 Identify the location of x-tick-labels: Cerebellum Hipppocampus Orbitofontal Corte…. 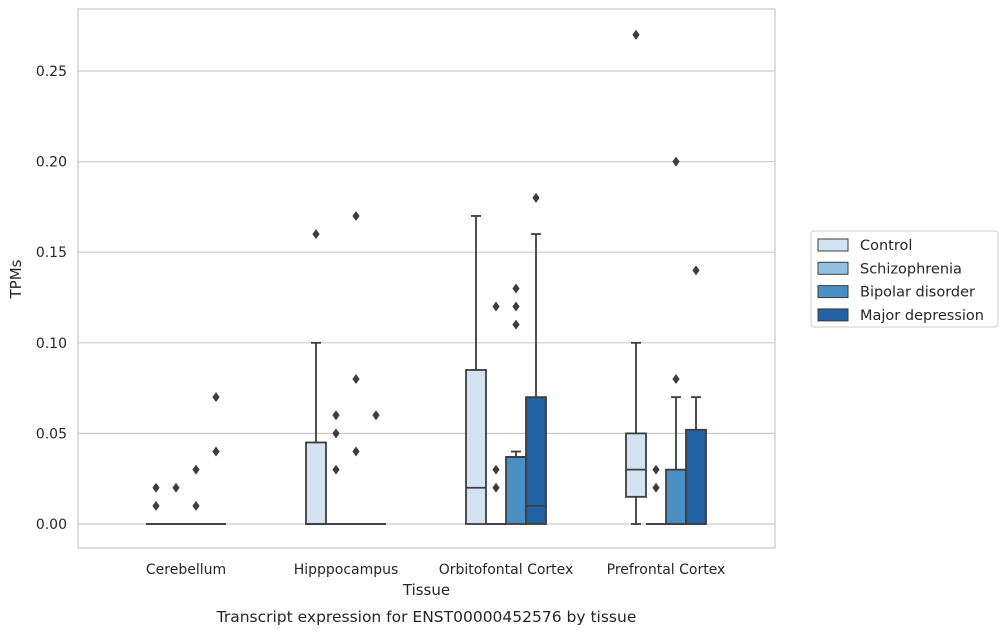
(435, 570).